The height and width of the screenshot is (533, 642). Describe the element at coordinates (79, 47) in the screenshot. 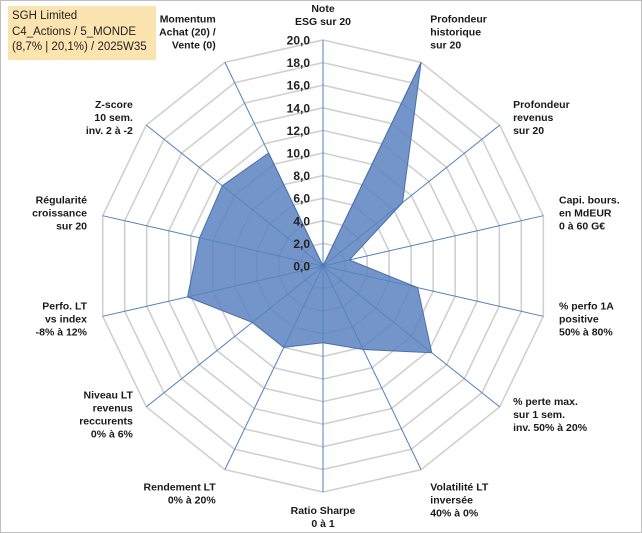

I see `info-period: (8,7% | 20,1%) / 2025W35` at that location.